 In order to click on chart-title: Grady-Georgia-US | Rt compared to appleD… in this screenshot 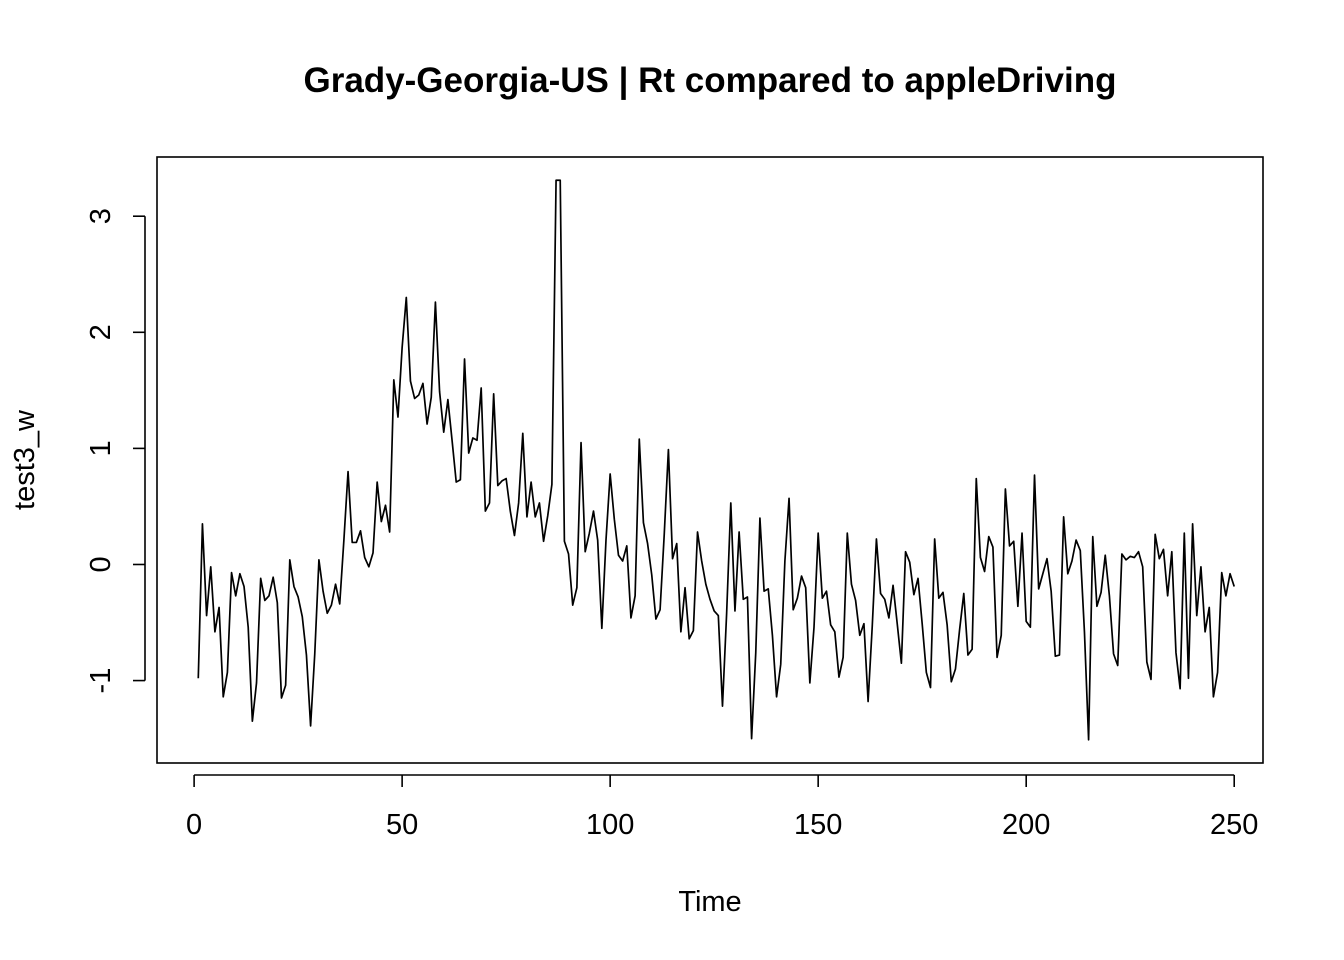, I will do `click(710, 80)`.